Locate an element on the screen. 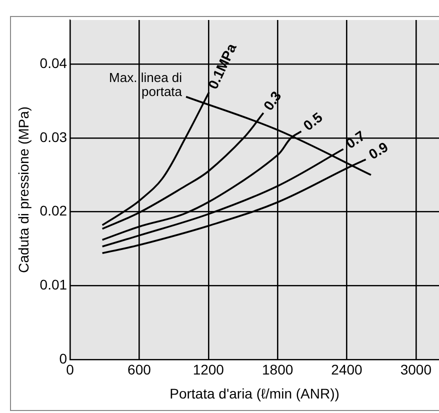  text: 0.9 is located at coordinates (378, 150).